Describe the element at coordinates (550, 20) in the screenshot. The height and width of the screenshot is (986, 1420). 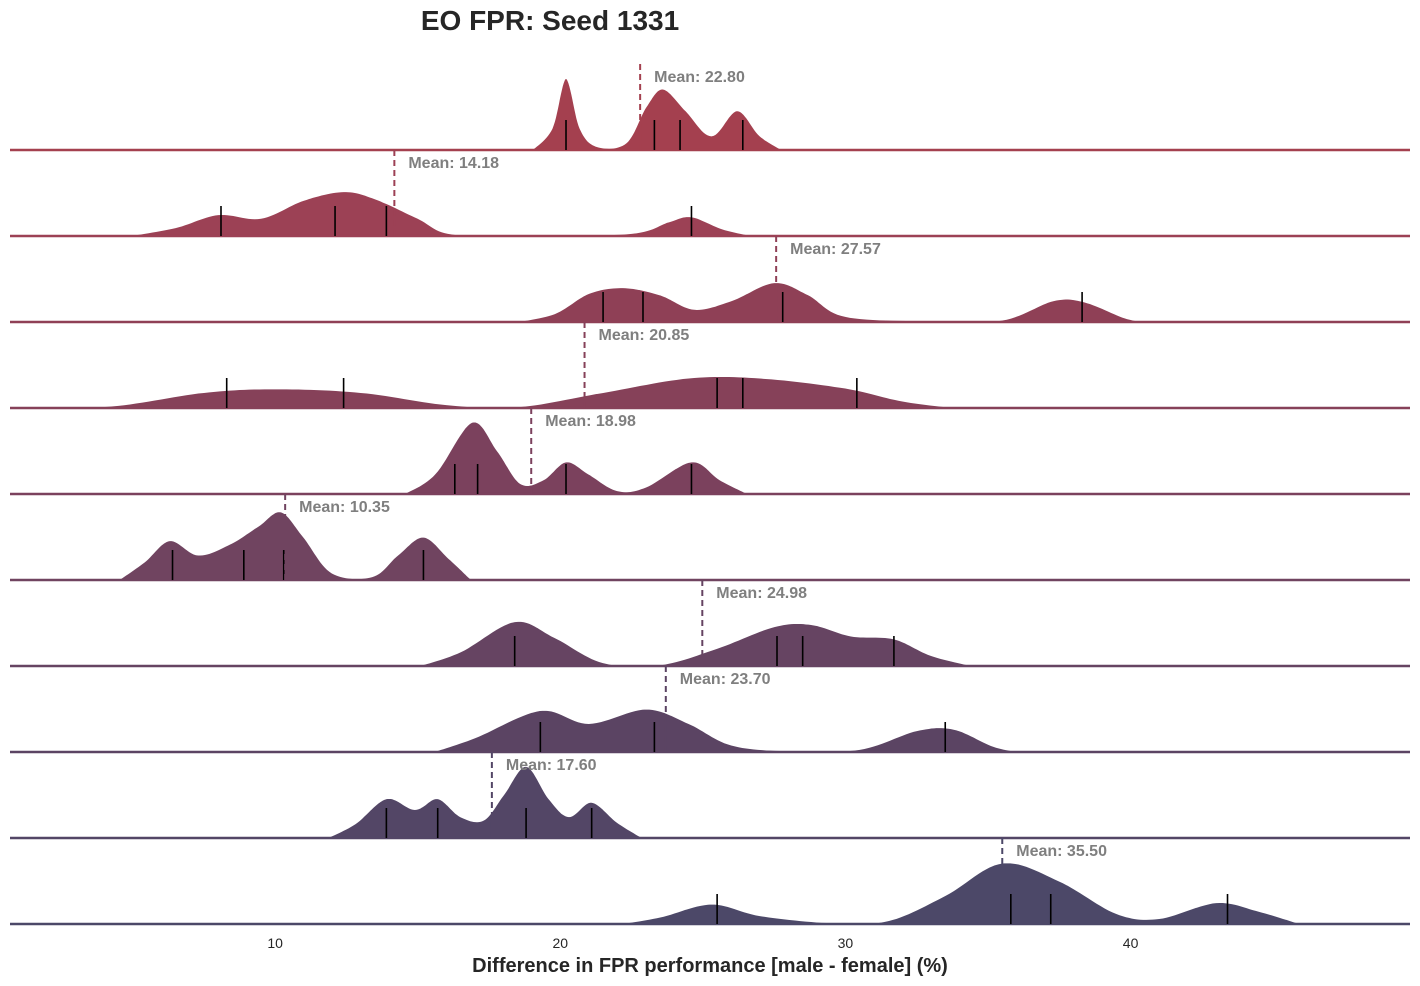
I see `chart-title: EO FPR: Seed 1331` at that location.